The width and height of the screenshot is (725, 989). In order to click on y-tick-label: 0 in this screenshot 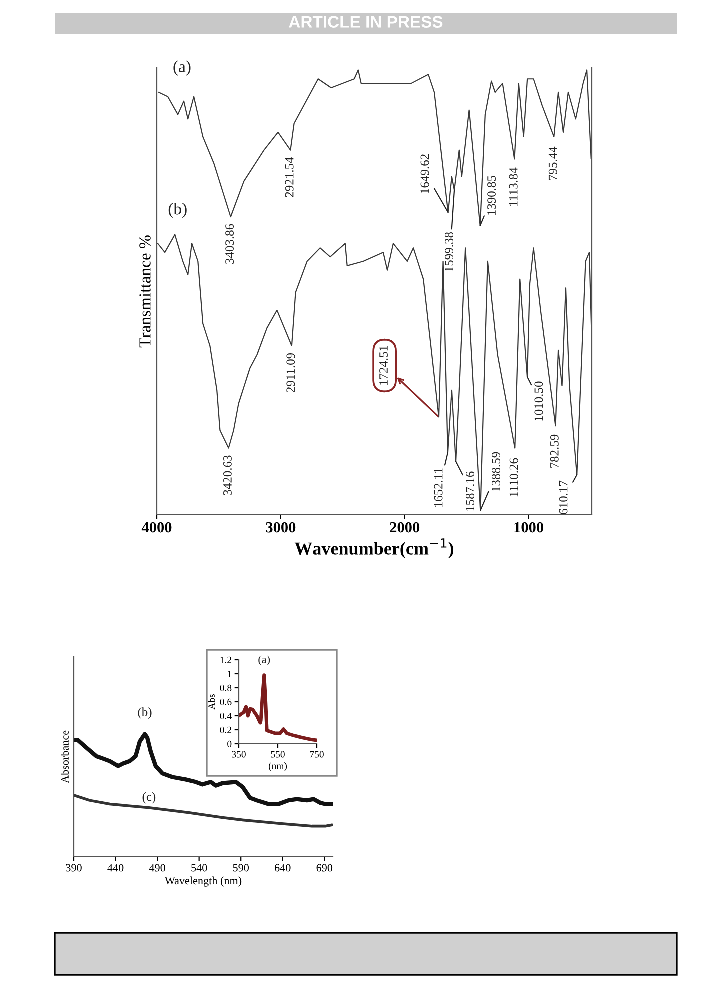, I will do `click(230, 744)`.